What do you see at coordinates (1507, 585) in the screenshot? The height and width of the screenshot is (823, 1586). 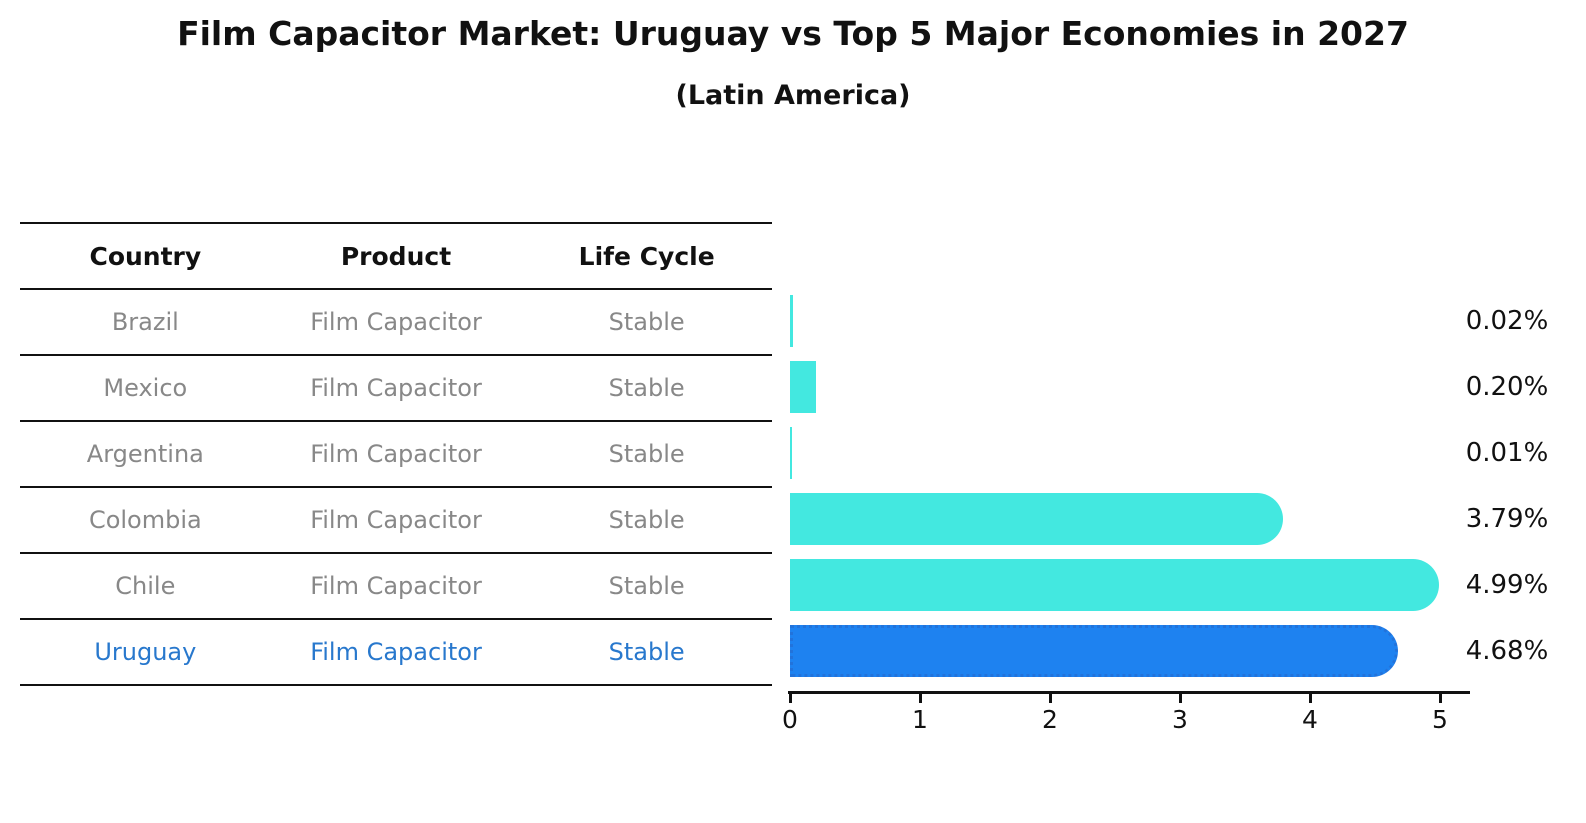 I see `value-label-chile: 4.99%` at bounding box center [1507, 585].